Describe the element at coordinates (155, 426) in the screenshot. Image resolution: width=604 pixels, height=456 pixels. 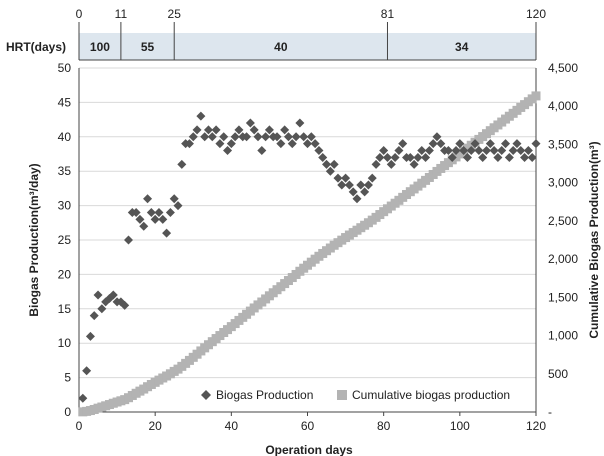
I see `x-tick-label: 20` at that location.